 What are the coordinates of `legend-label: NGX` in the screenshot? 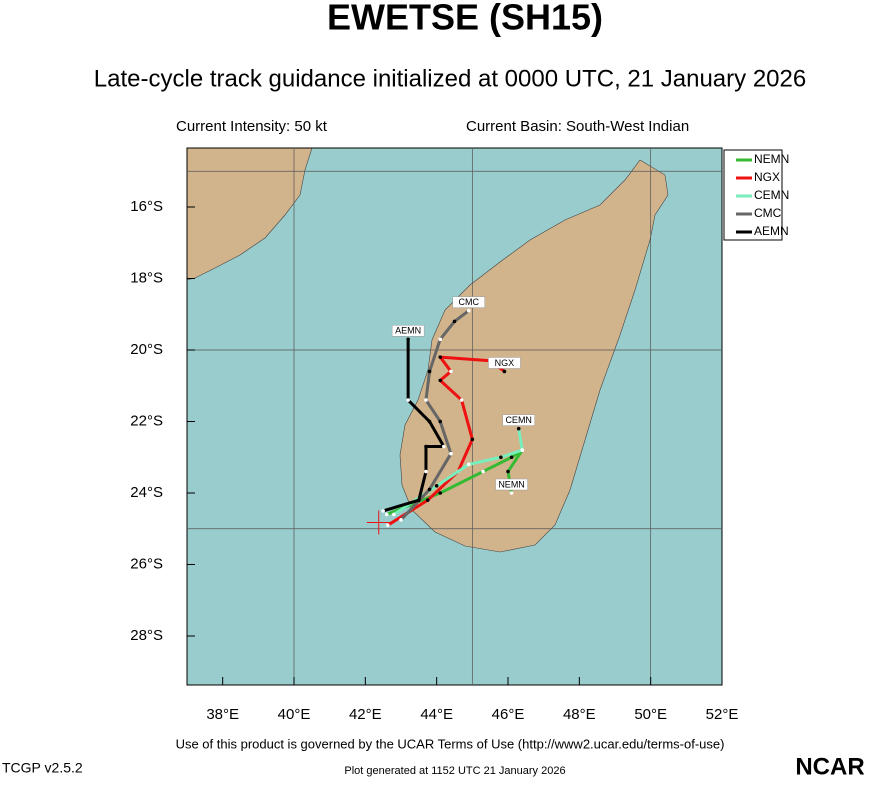 It's located at (767, 177).